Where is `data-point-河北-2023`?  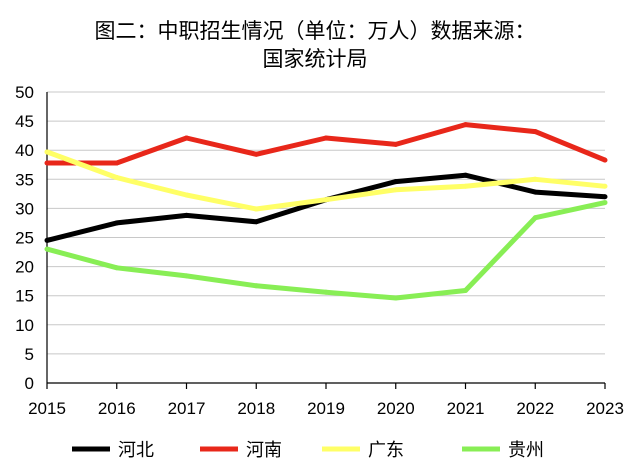
data-point-河北-2023 is located at coordinates (605, 197).